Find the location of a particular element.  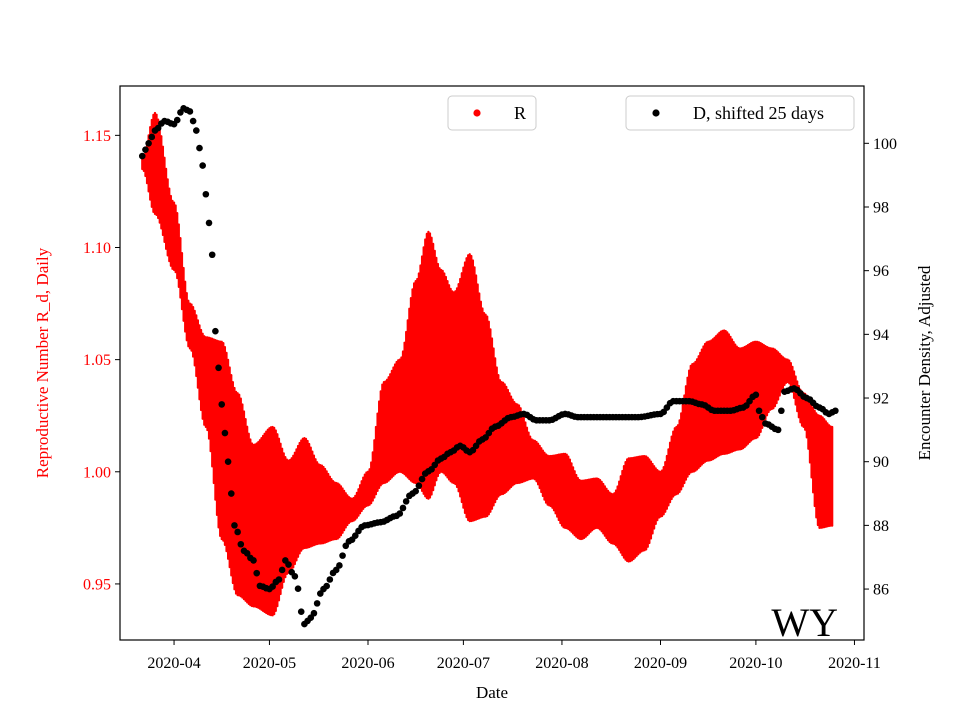

y-right-tick-label: 90 is located at coordinates (881, 462).